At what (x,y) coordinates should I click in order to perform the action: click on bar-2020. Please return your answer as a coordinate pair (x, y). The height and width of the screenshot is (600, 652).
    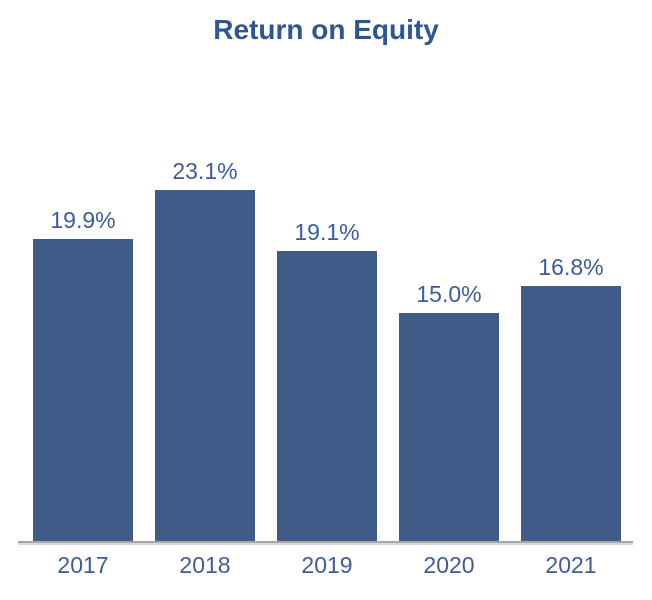
    Looking at the image, I should click on (449, 427).